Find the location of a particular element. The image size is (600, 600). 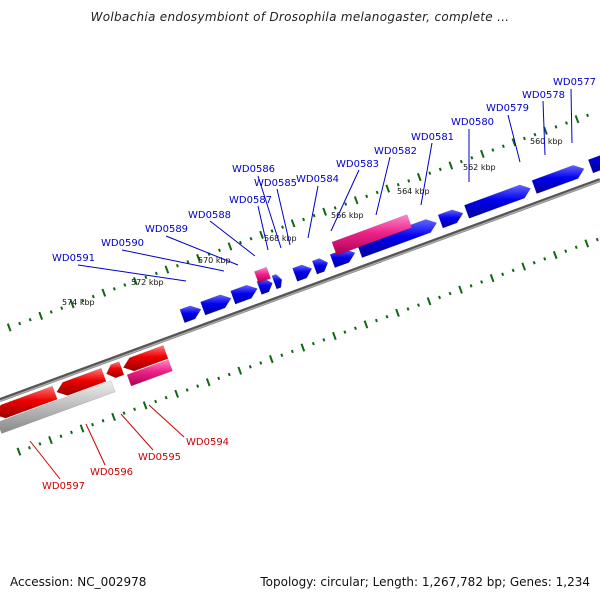

gene-label-wd0589: WD0589 is located at coordinates (166, 229).